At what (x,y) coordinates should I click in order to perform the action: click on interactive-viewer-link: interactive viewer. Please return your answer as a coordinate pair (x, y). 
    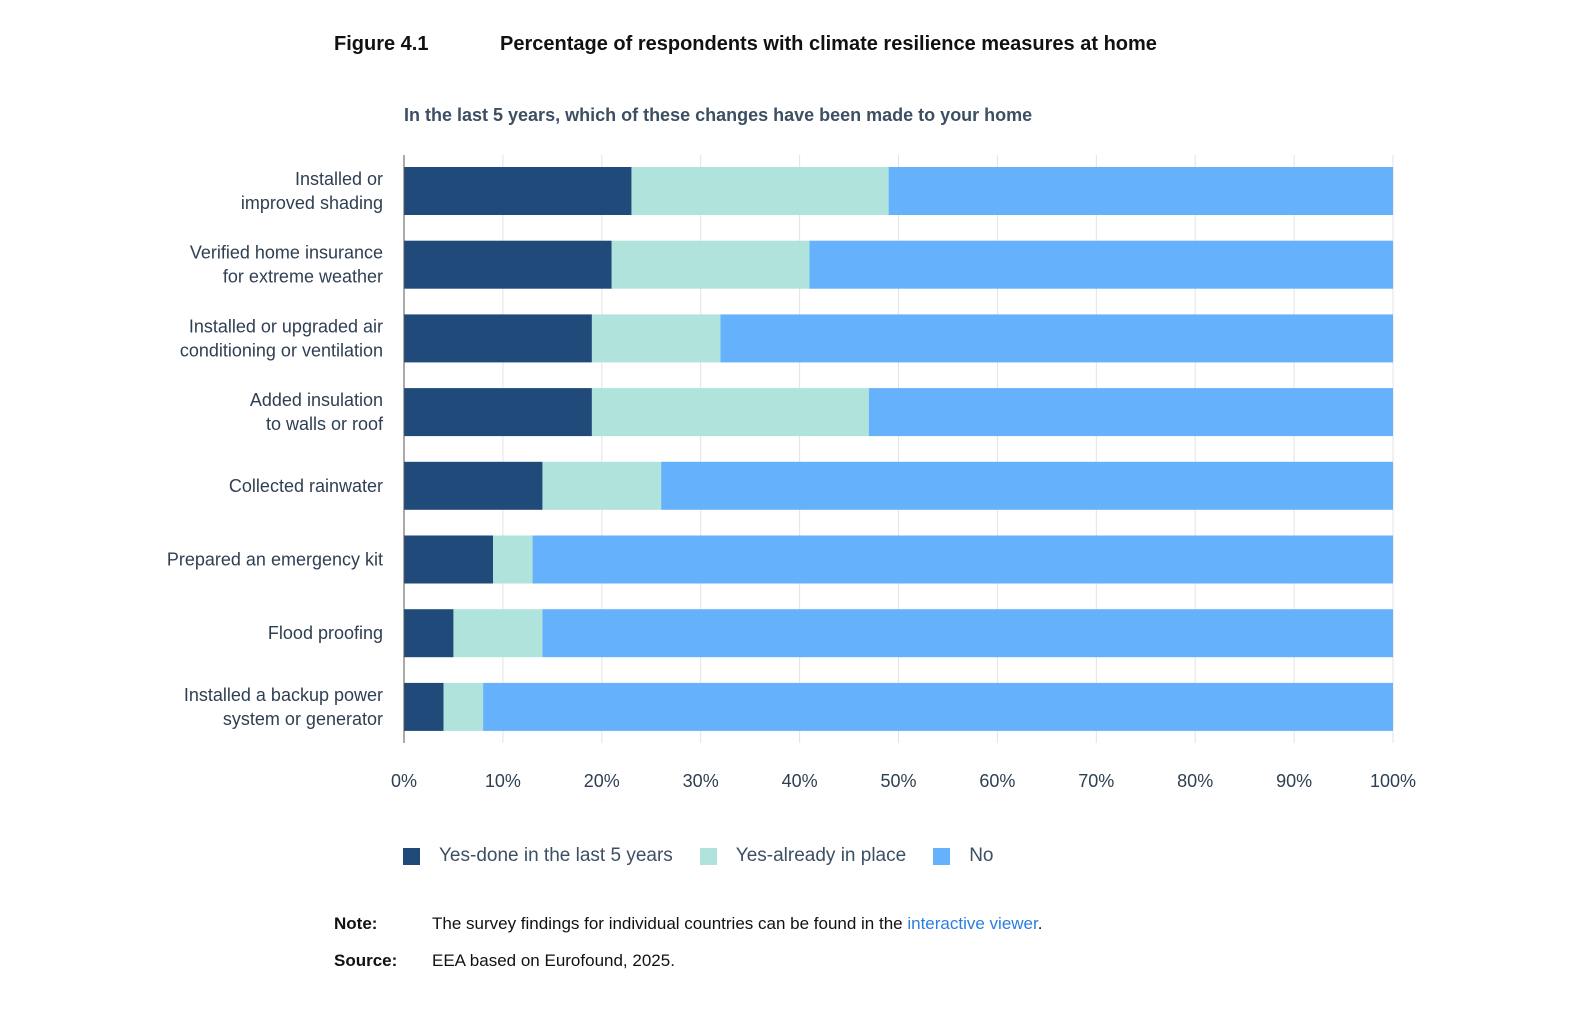
    Looking at the image, I should click on (972, 923).